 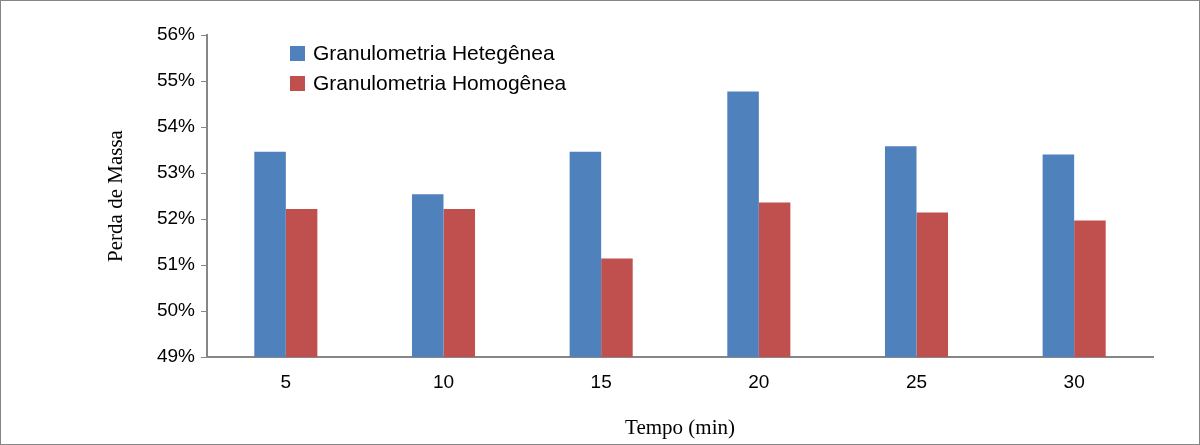 I want to click on y-tick-label: 52%, so click(x=176, y=218).